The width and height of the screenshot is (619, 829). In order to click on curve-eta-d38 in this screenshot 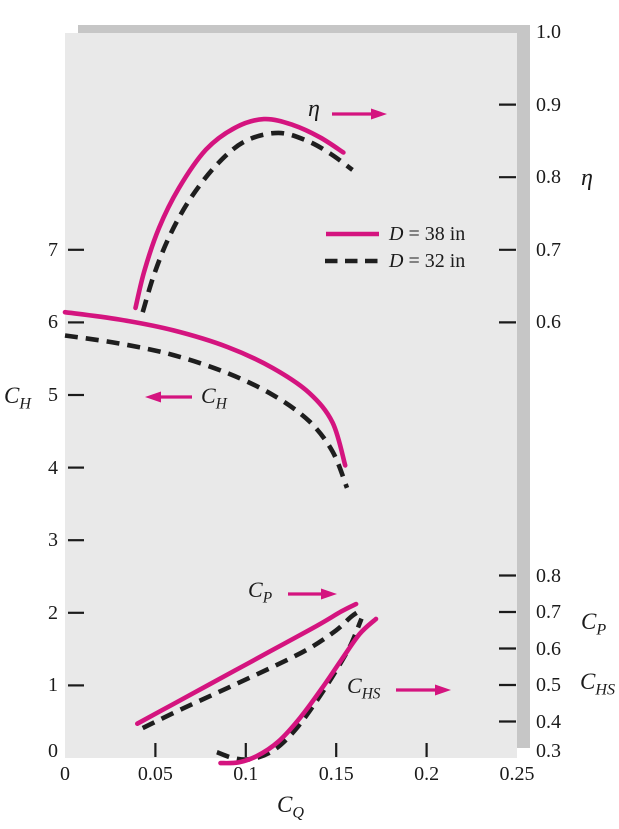, I will do `click(239, 213)`.